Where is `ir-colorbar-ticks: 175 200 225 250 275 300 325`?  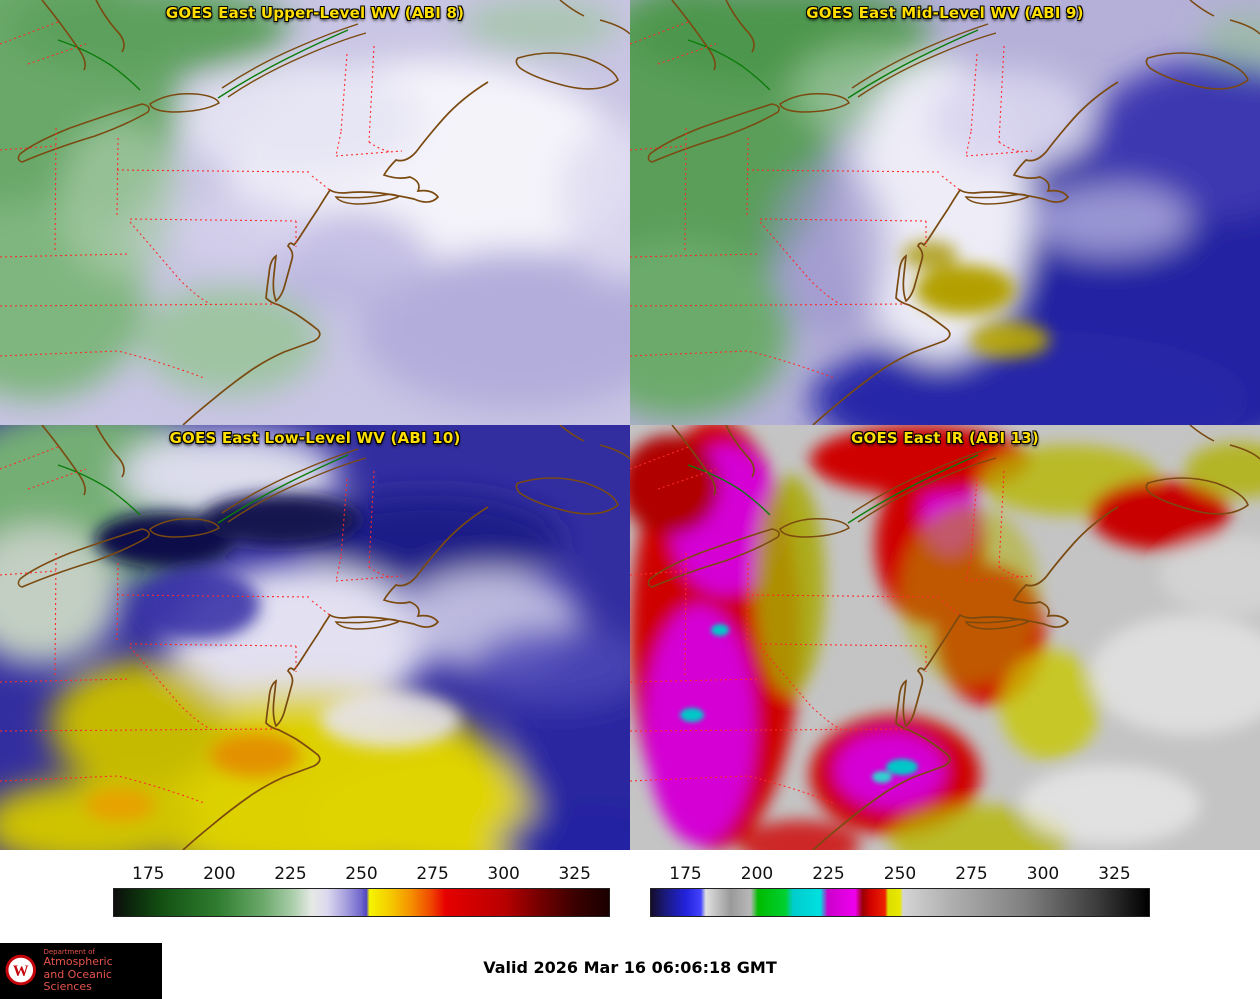 ir-colorbar-ticks: 175 200 225 250 275 300 325 is located at coordinates (900, 876).